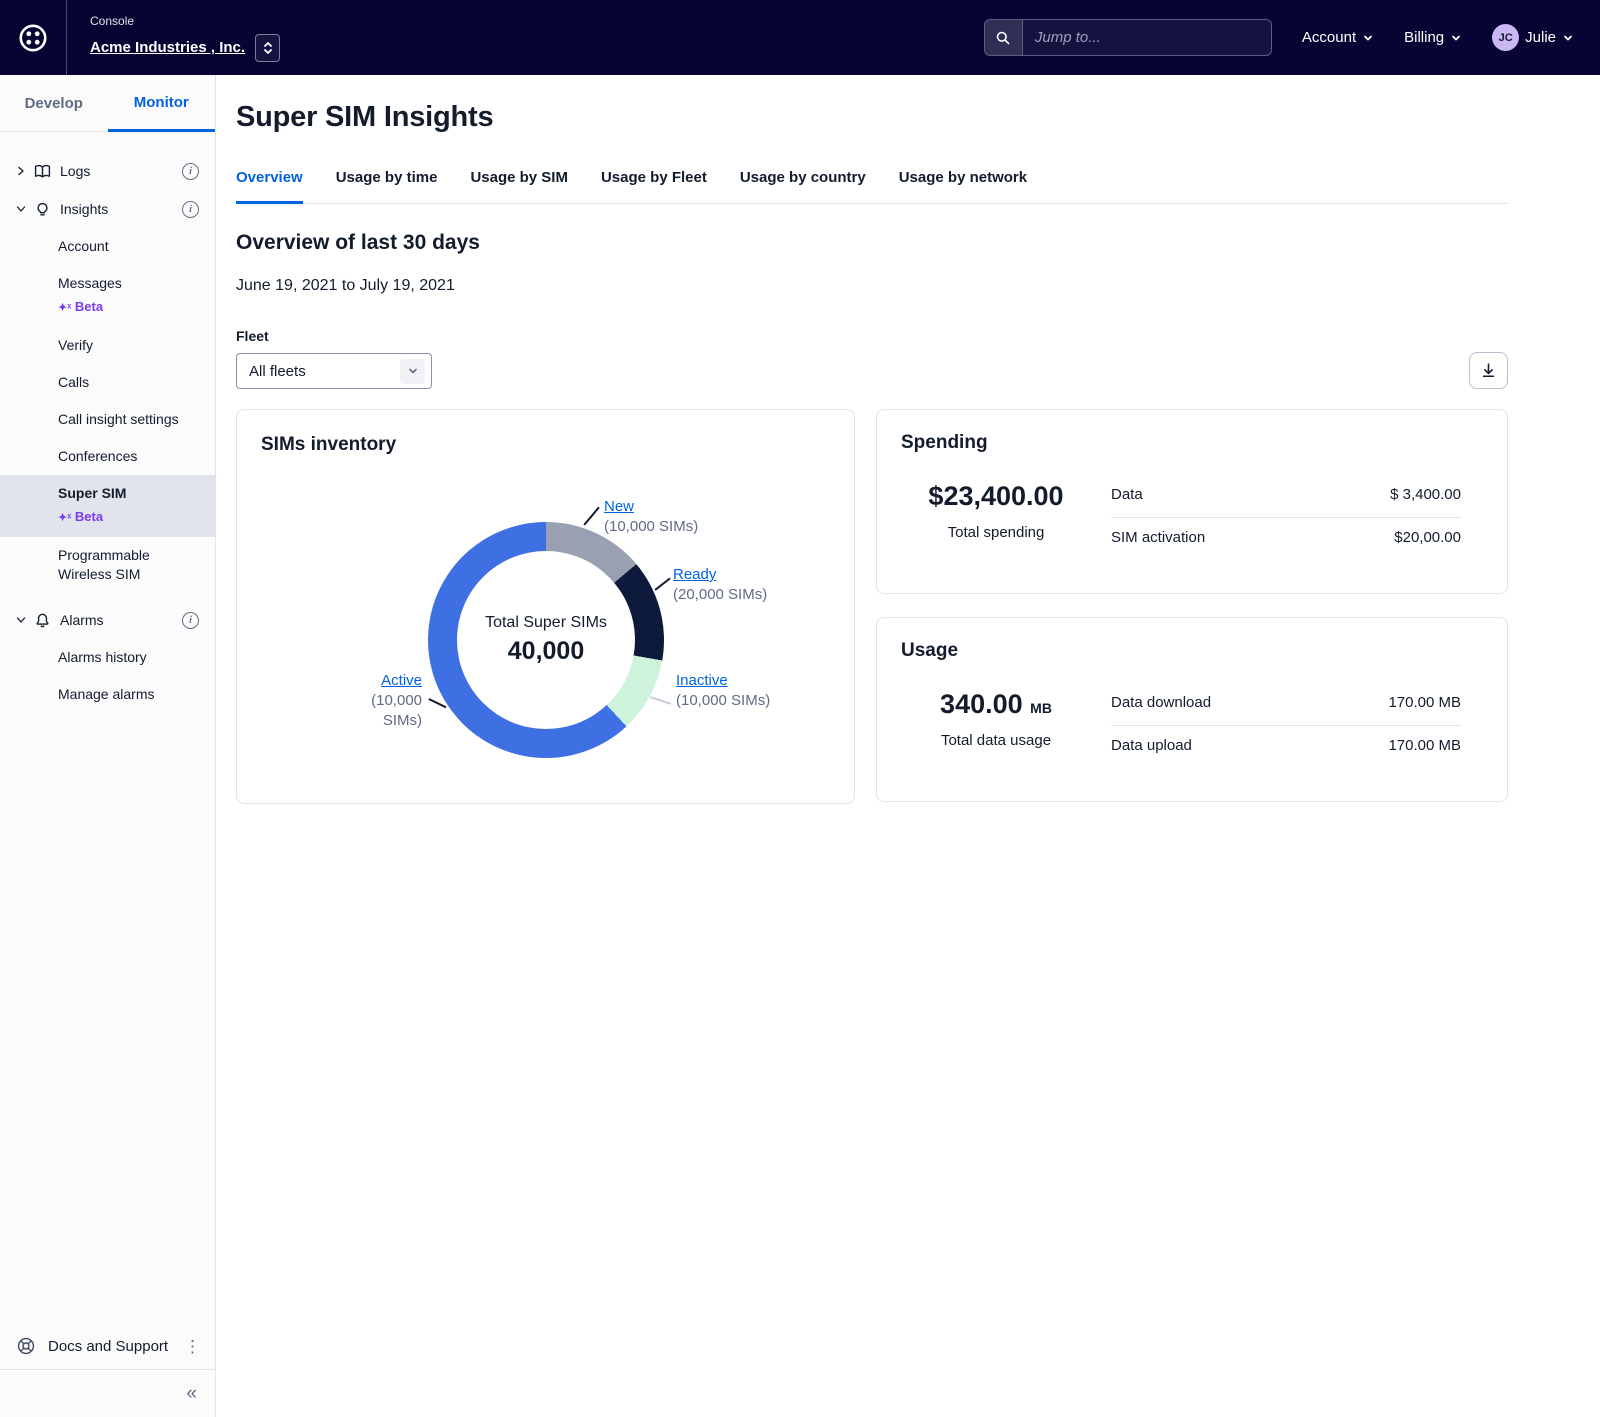  I want to click on donut-center-label: Total Super SIMs, so click(546, 622).